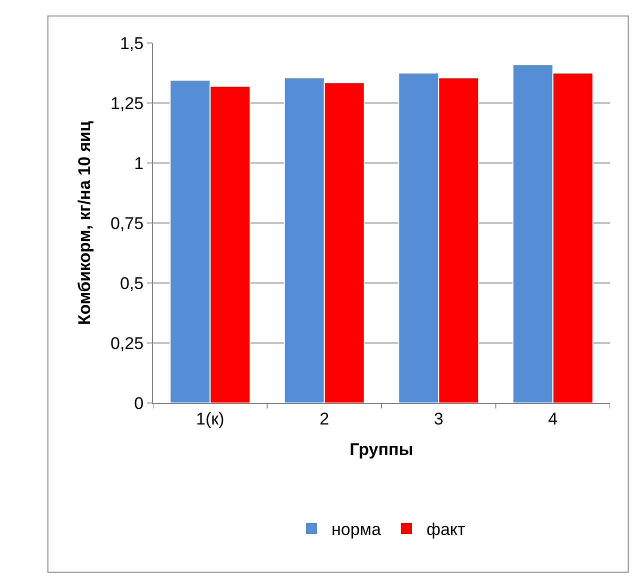  Describe the element at coordinates (84, 222) in the screenshot. I see `y-axis-title: Комбикорм, кг/на 10 яиц` at that location.